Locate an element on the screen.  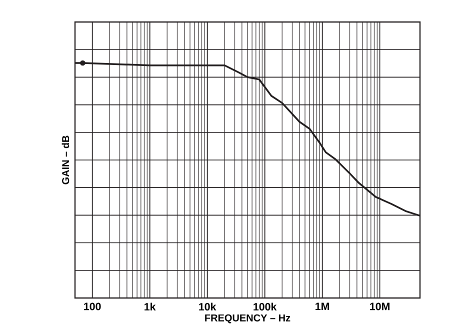
x-tick-label: 10M is located at coordinates (380, 306).